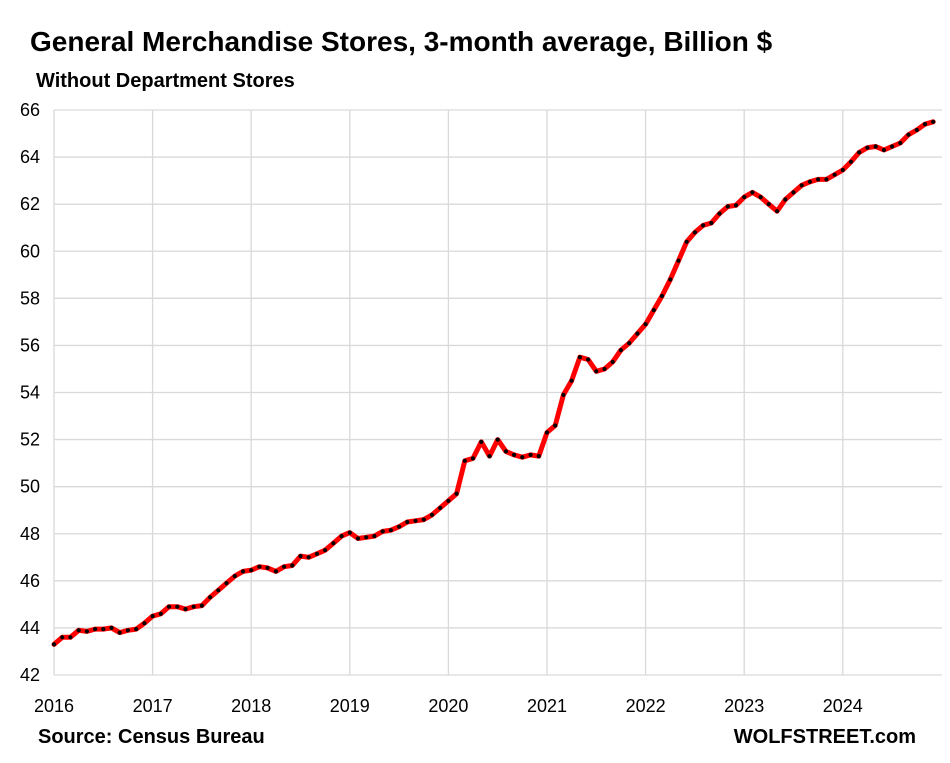 Image resolution: width=950 pixels, height=763 pixels. What do you see at coordinates (30, 251) in the screenshot?
I see `y-tick-label: 60` at bounding box center [30, 251].